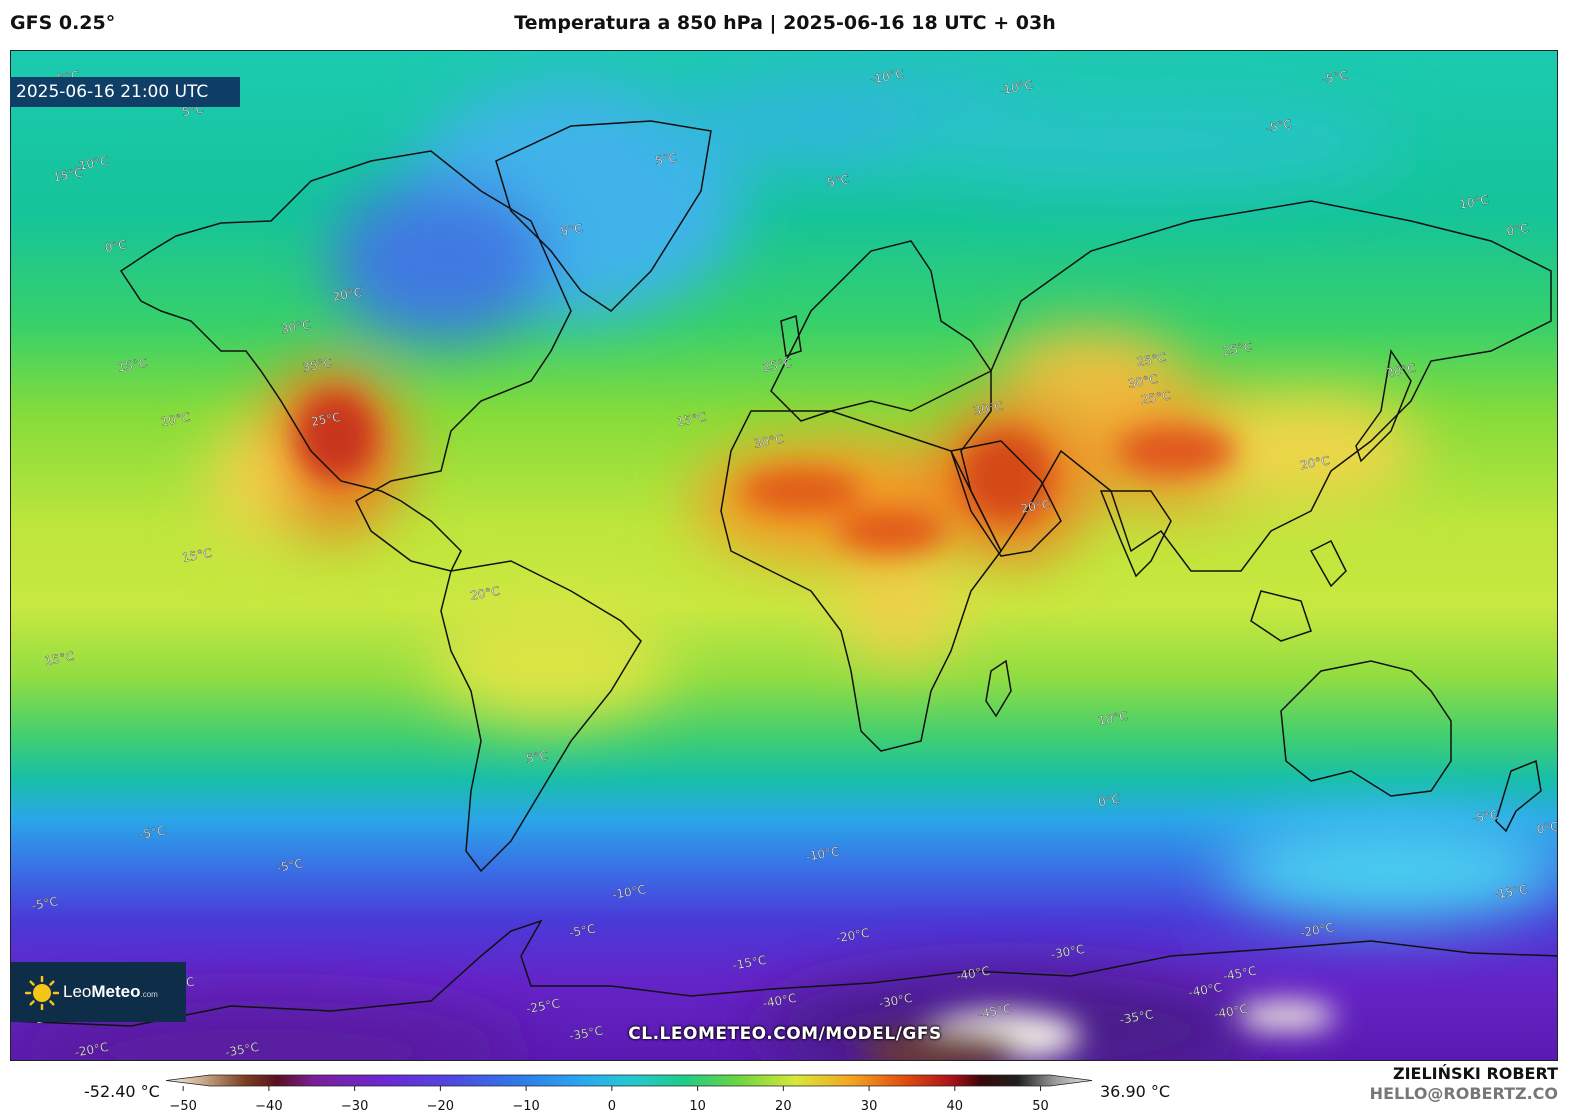  I want to click on colorbar-tick-label: 40, so click(955, 1106).